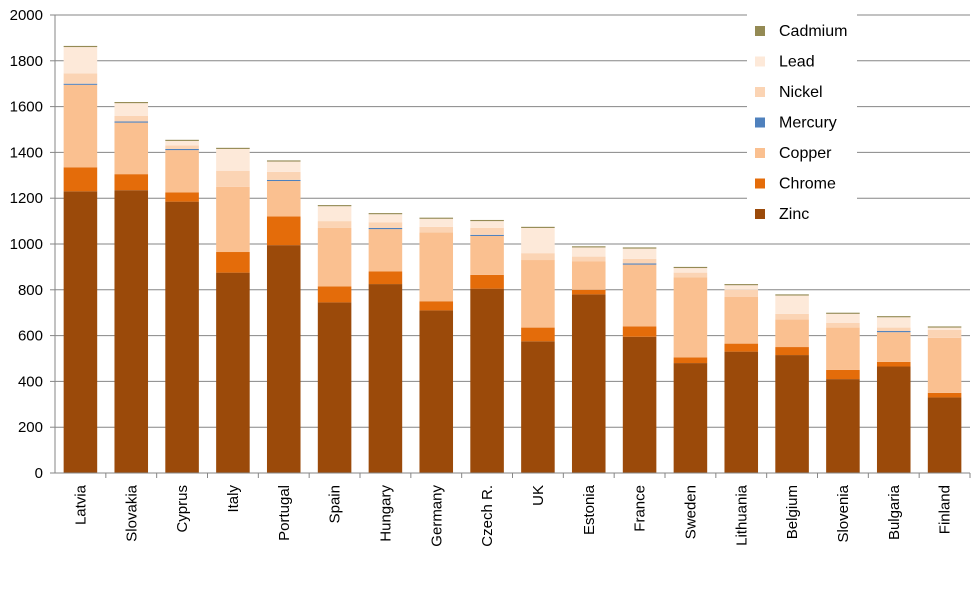 The height and width of the screenshot is (593, 976). I want to click on category-label: Finland, so click(945, 509).